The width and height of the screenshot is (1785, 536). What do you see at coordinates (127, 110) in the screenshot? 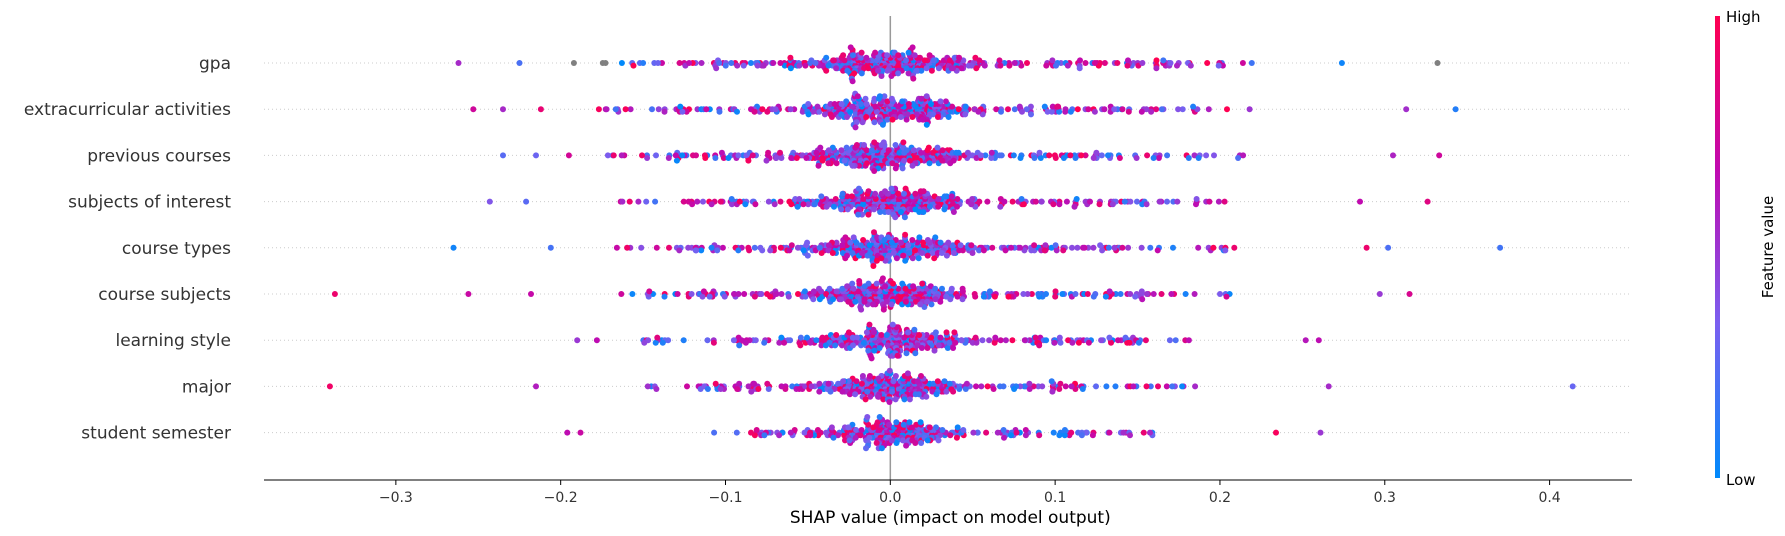
I see `feature-label: extracurricular activities` at bounding box center [127, 110].